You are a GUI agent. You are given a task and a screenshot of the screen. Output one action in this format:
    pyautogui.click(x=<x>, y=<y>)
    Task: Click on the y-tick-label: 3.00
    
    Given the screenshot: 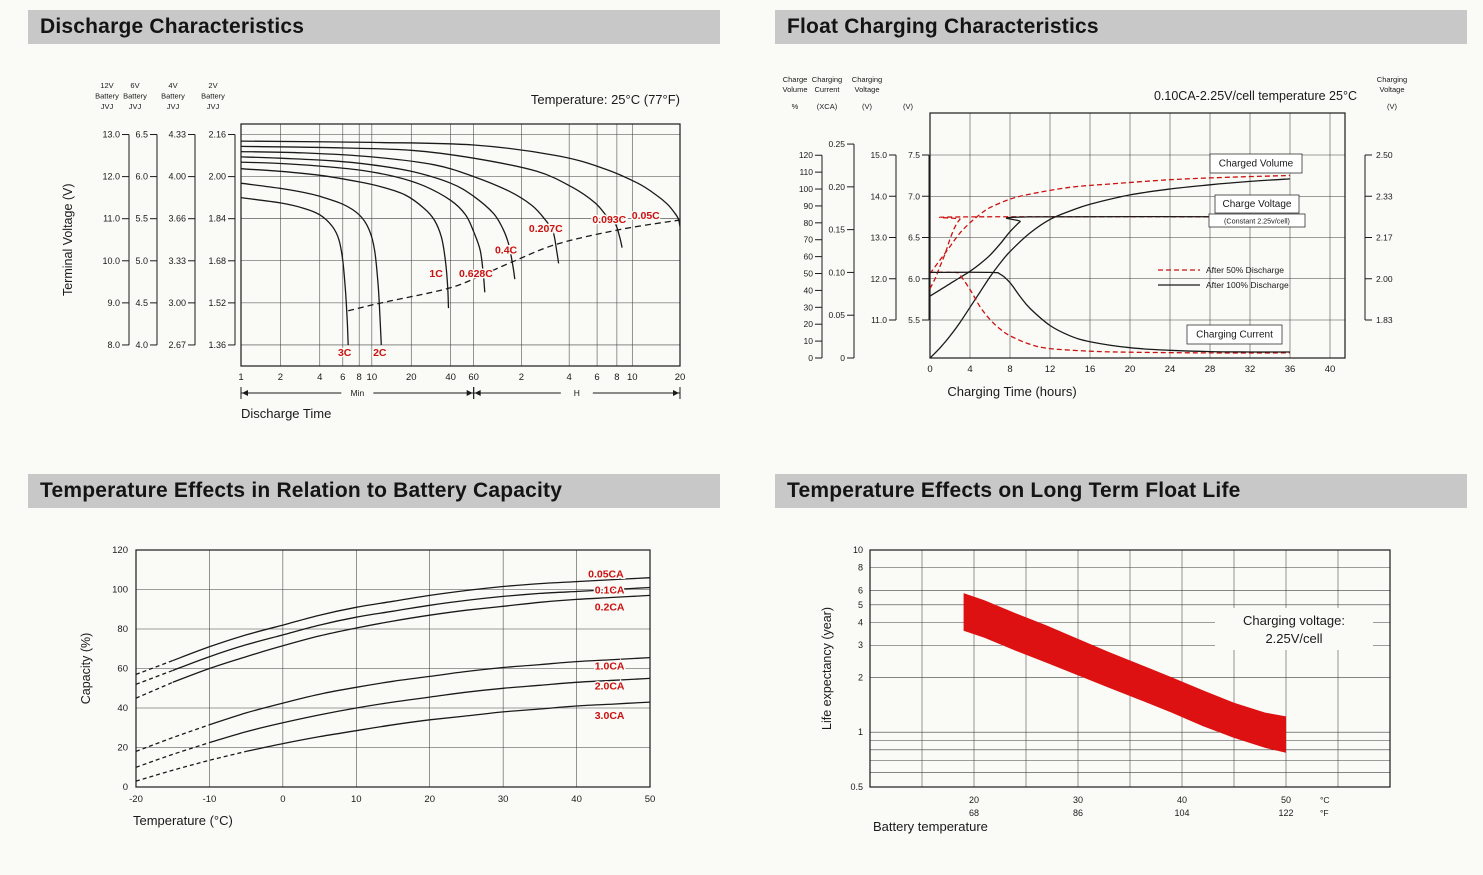 What is the action you would take?
    pyautogui.click(x=177, y=303)
    